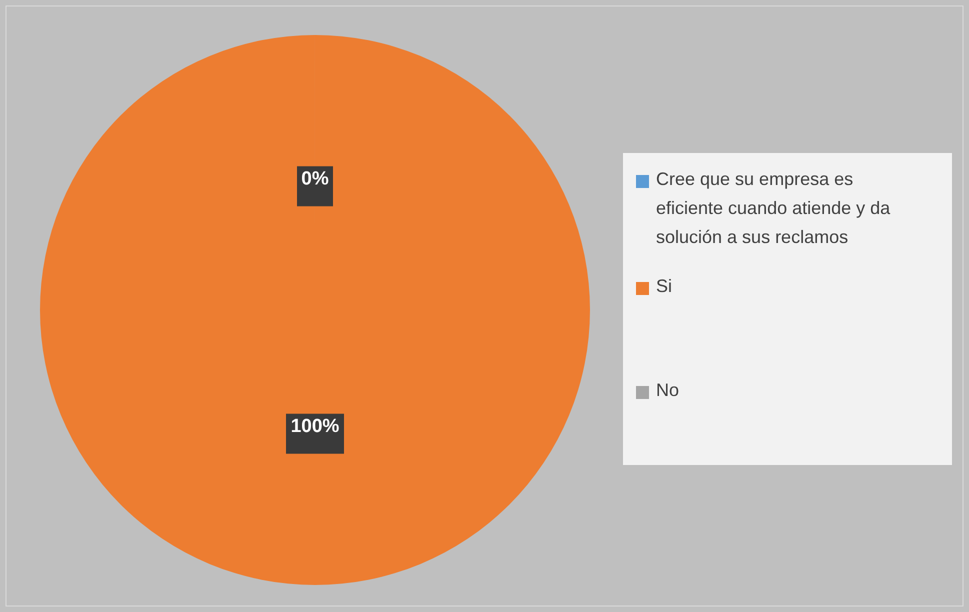 This screenshot has width=969, height=612. Describe the element at coordinates (774, 208) in the screenshot. I see `legend-label: Cree que su empresa es eficiente cuando atiende y da solución a sus reclamos` at that location.